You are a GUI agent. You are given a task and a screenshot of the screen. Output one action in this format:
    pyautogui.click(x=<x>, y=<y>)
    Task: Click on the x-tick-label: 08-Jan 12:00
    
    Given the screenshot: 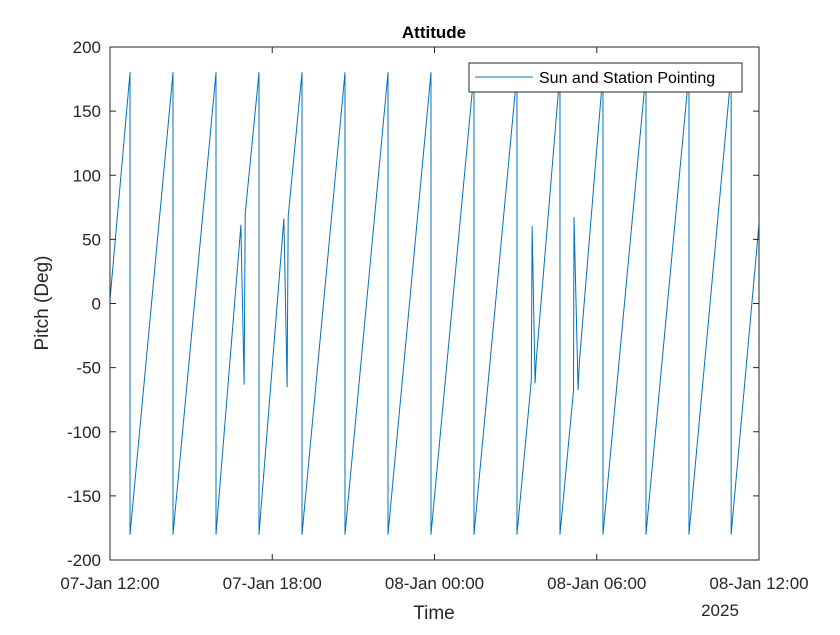 What is the action you would take?
    pyautogui.click(x=758, y=583)
    